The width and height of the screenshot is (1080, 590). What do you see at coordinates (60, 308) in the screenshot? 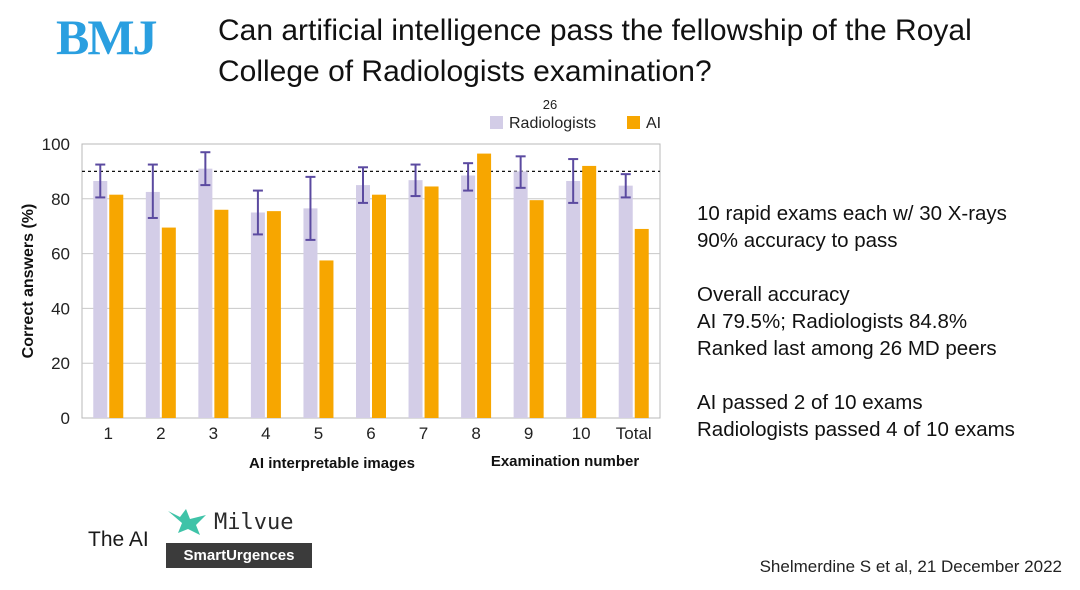
I see `y-tick-label: 40` at bounding box center [60, 308].